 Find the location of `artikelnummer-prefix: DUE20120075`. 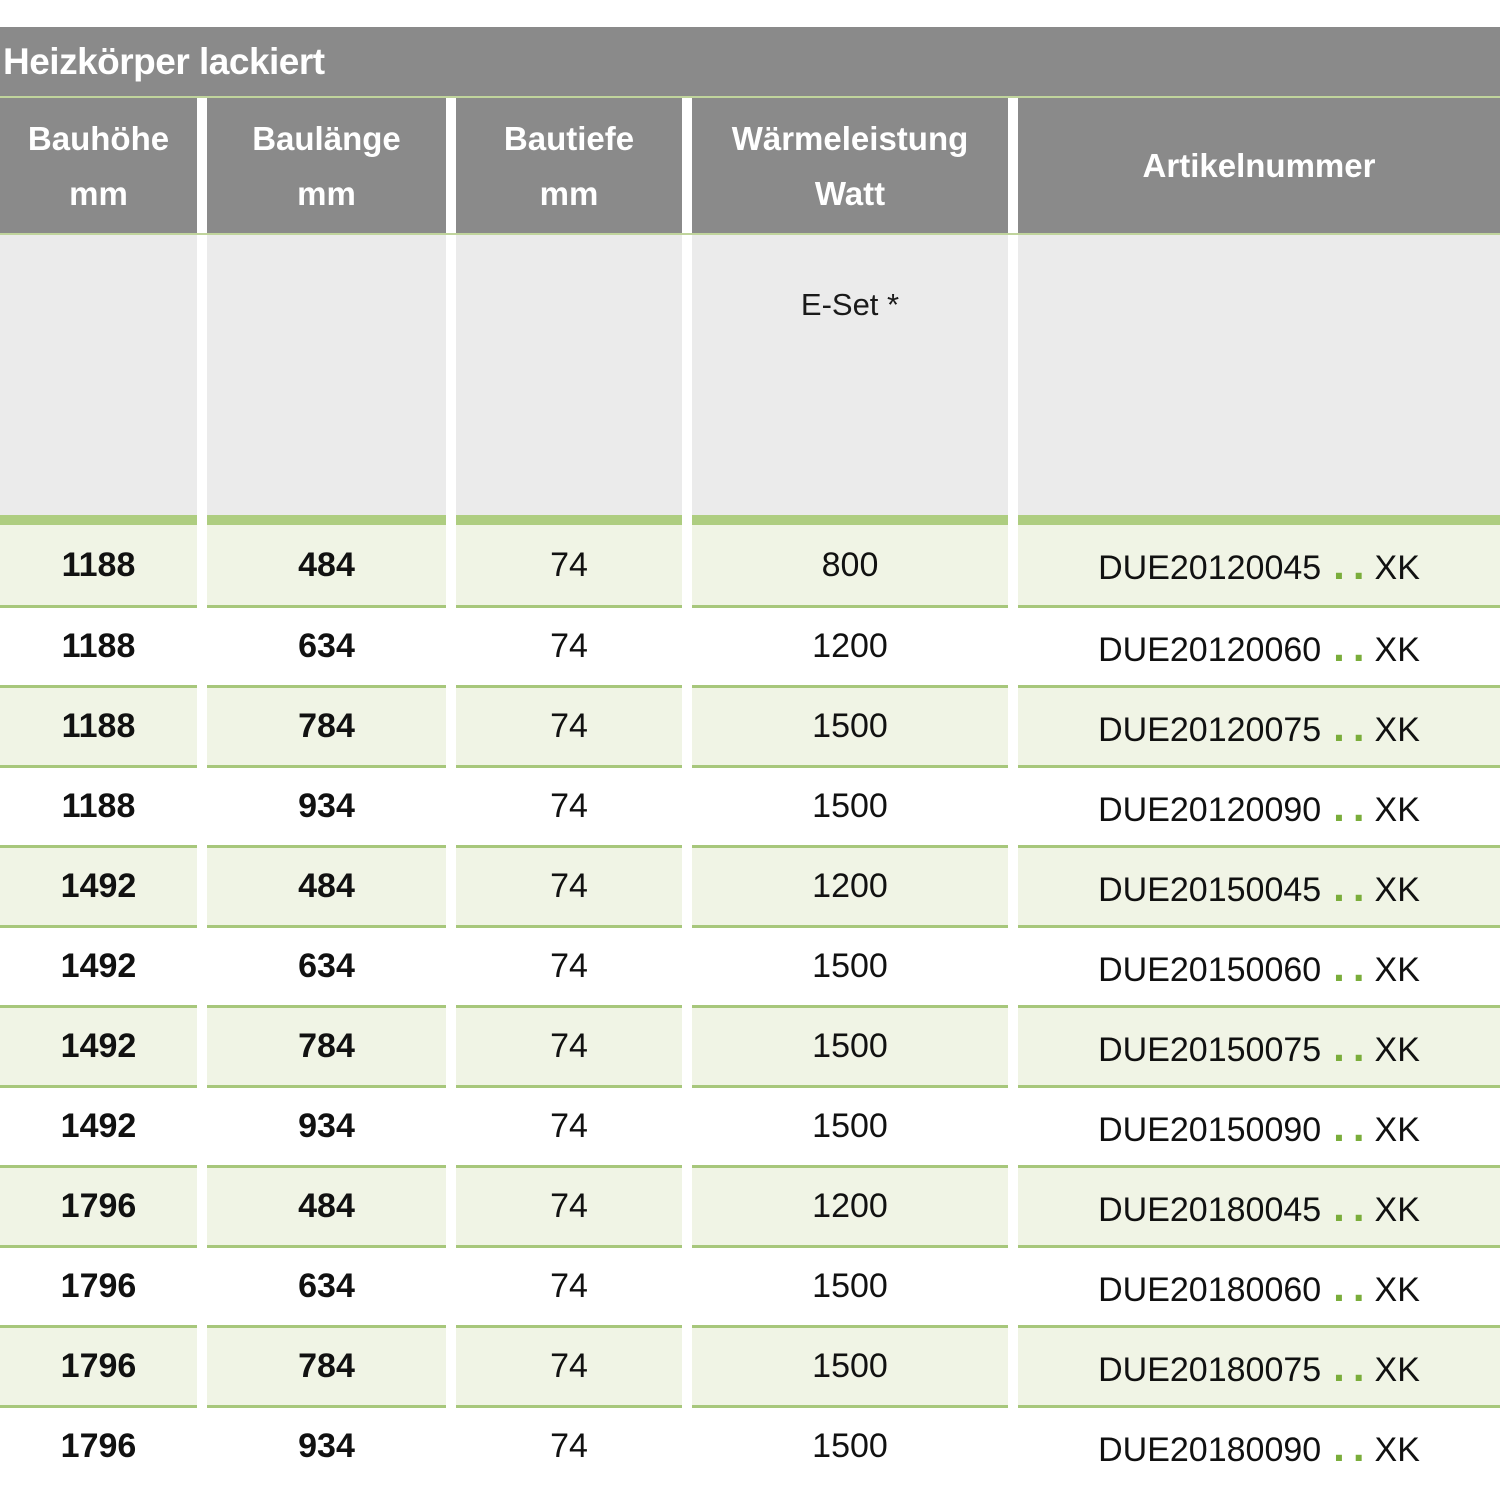

artikelnummer-prefix: DUE20120075 is located at coordinates (1210, 729).